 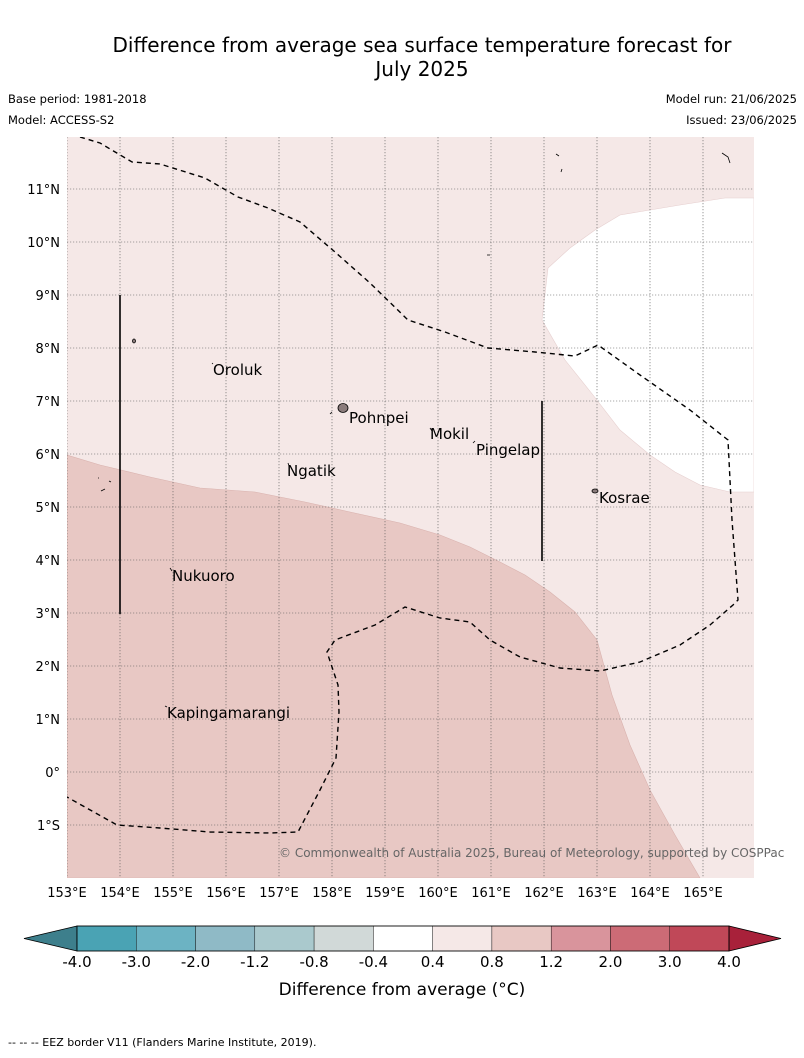 I want to click on lon-label: 159°E, so click(x=385, y=893).